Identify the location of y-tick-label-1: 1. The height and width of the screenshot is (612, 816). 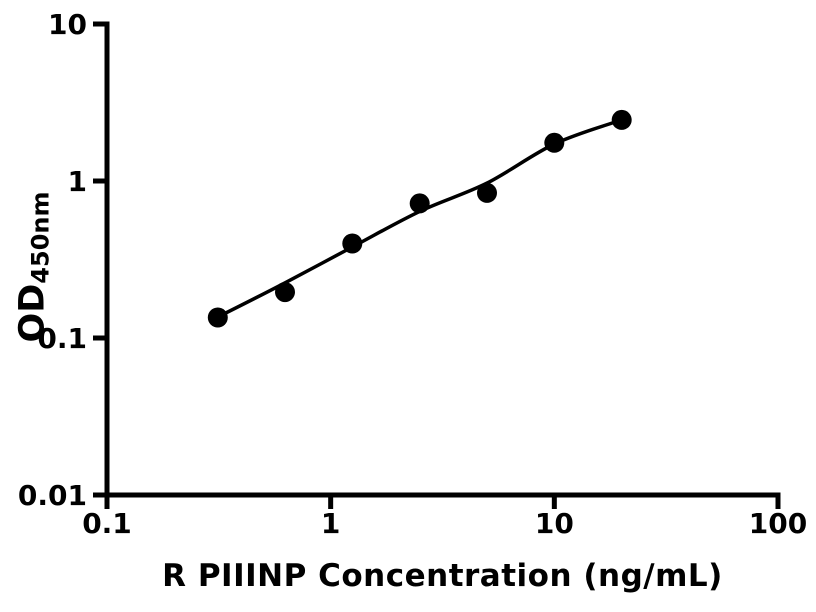
(77, 181).